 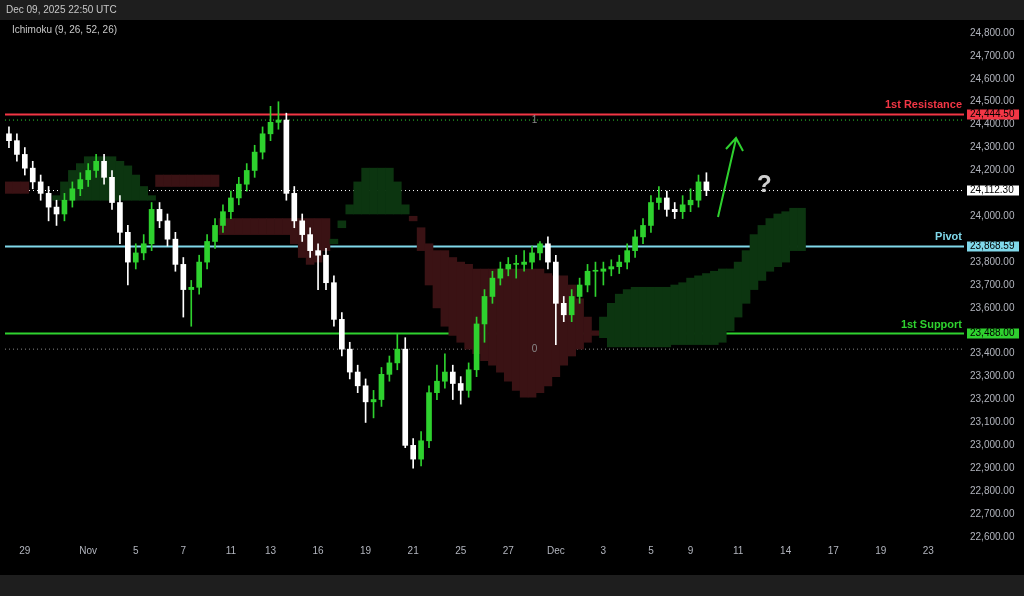 What do you see at coordinates (992, 333) in the screenshot?
I see `y-tick-label: 23,488.00` at bounding box center [992, 333].